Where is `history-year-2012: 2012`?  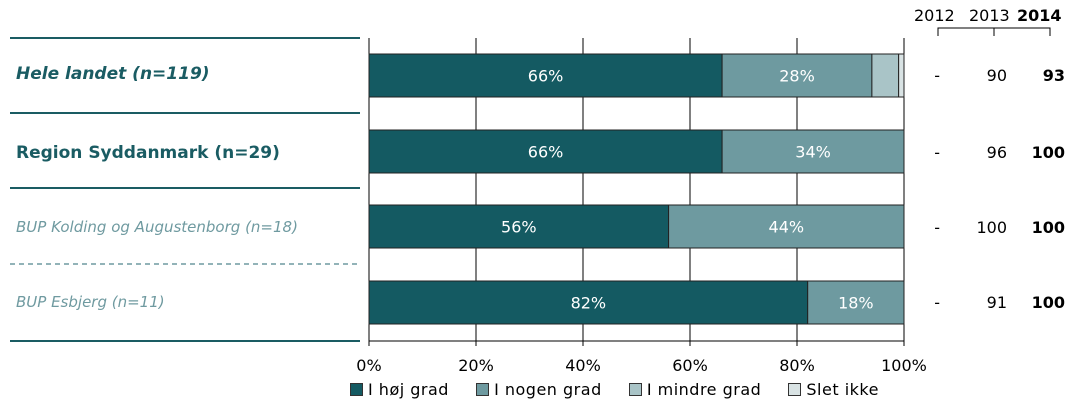
history-year-2012: 2012 is located at coordinates (934, 15).